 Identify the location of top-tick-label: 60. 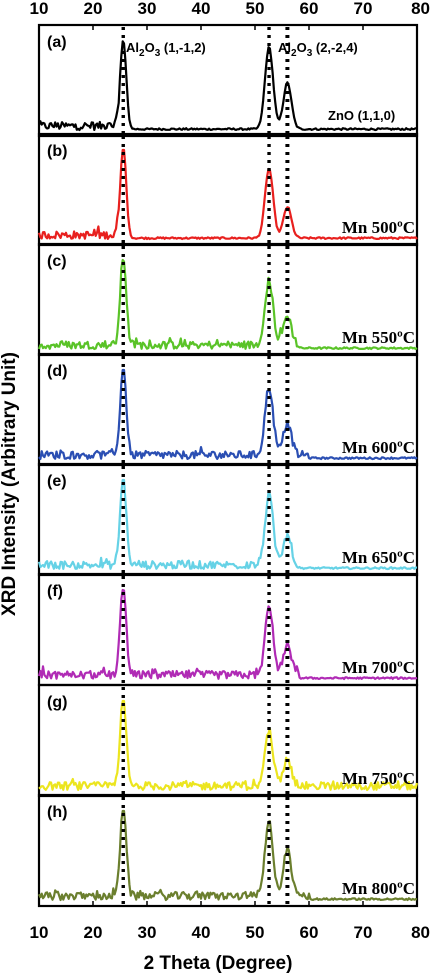
(309, 9).